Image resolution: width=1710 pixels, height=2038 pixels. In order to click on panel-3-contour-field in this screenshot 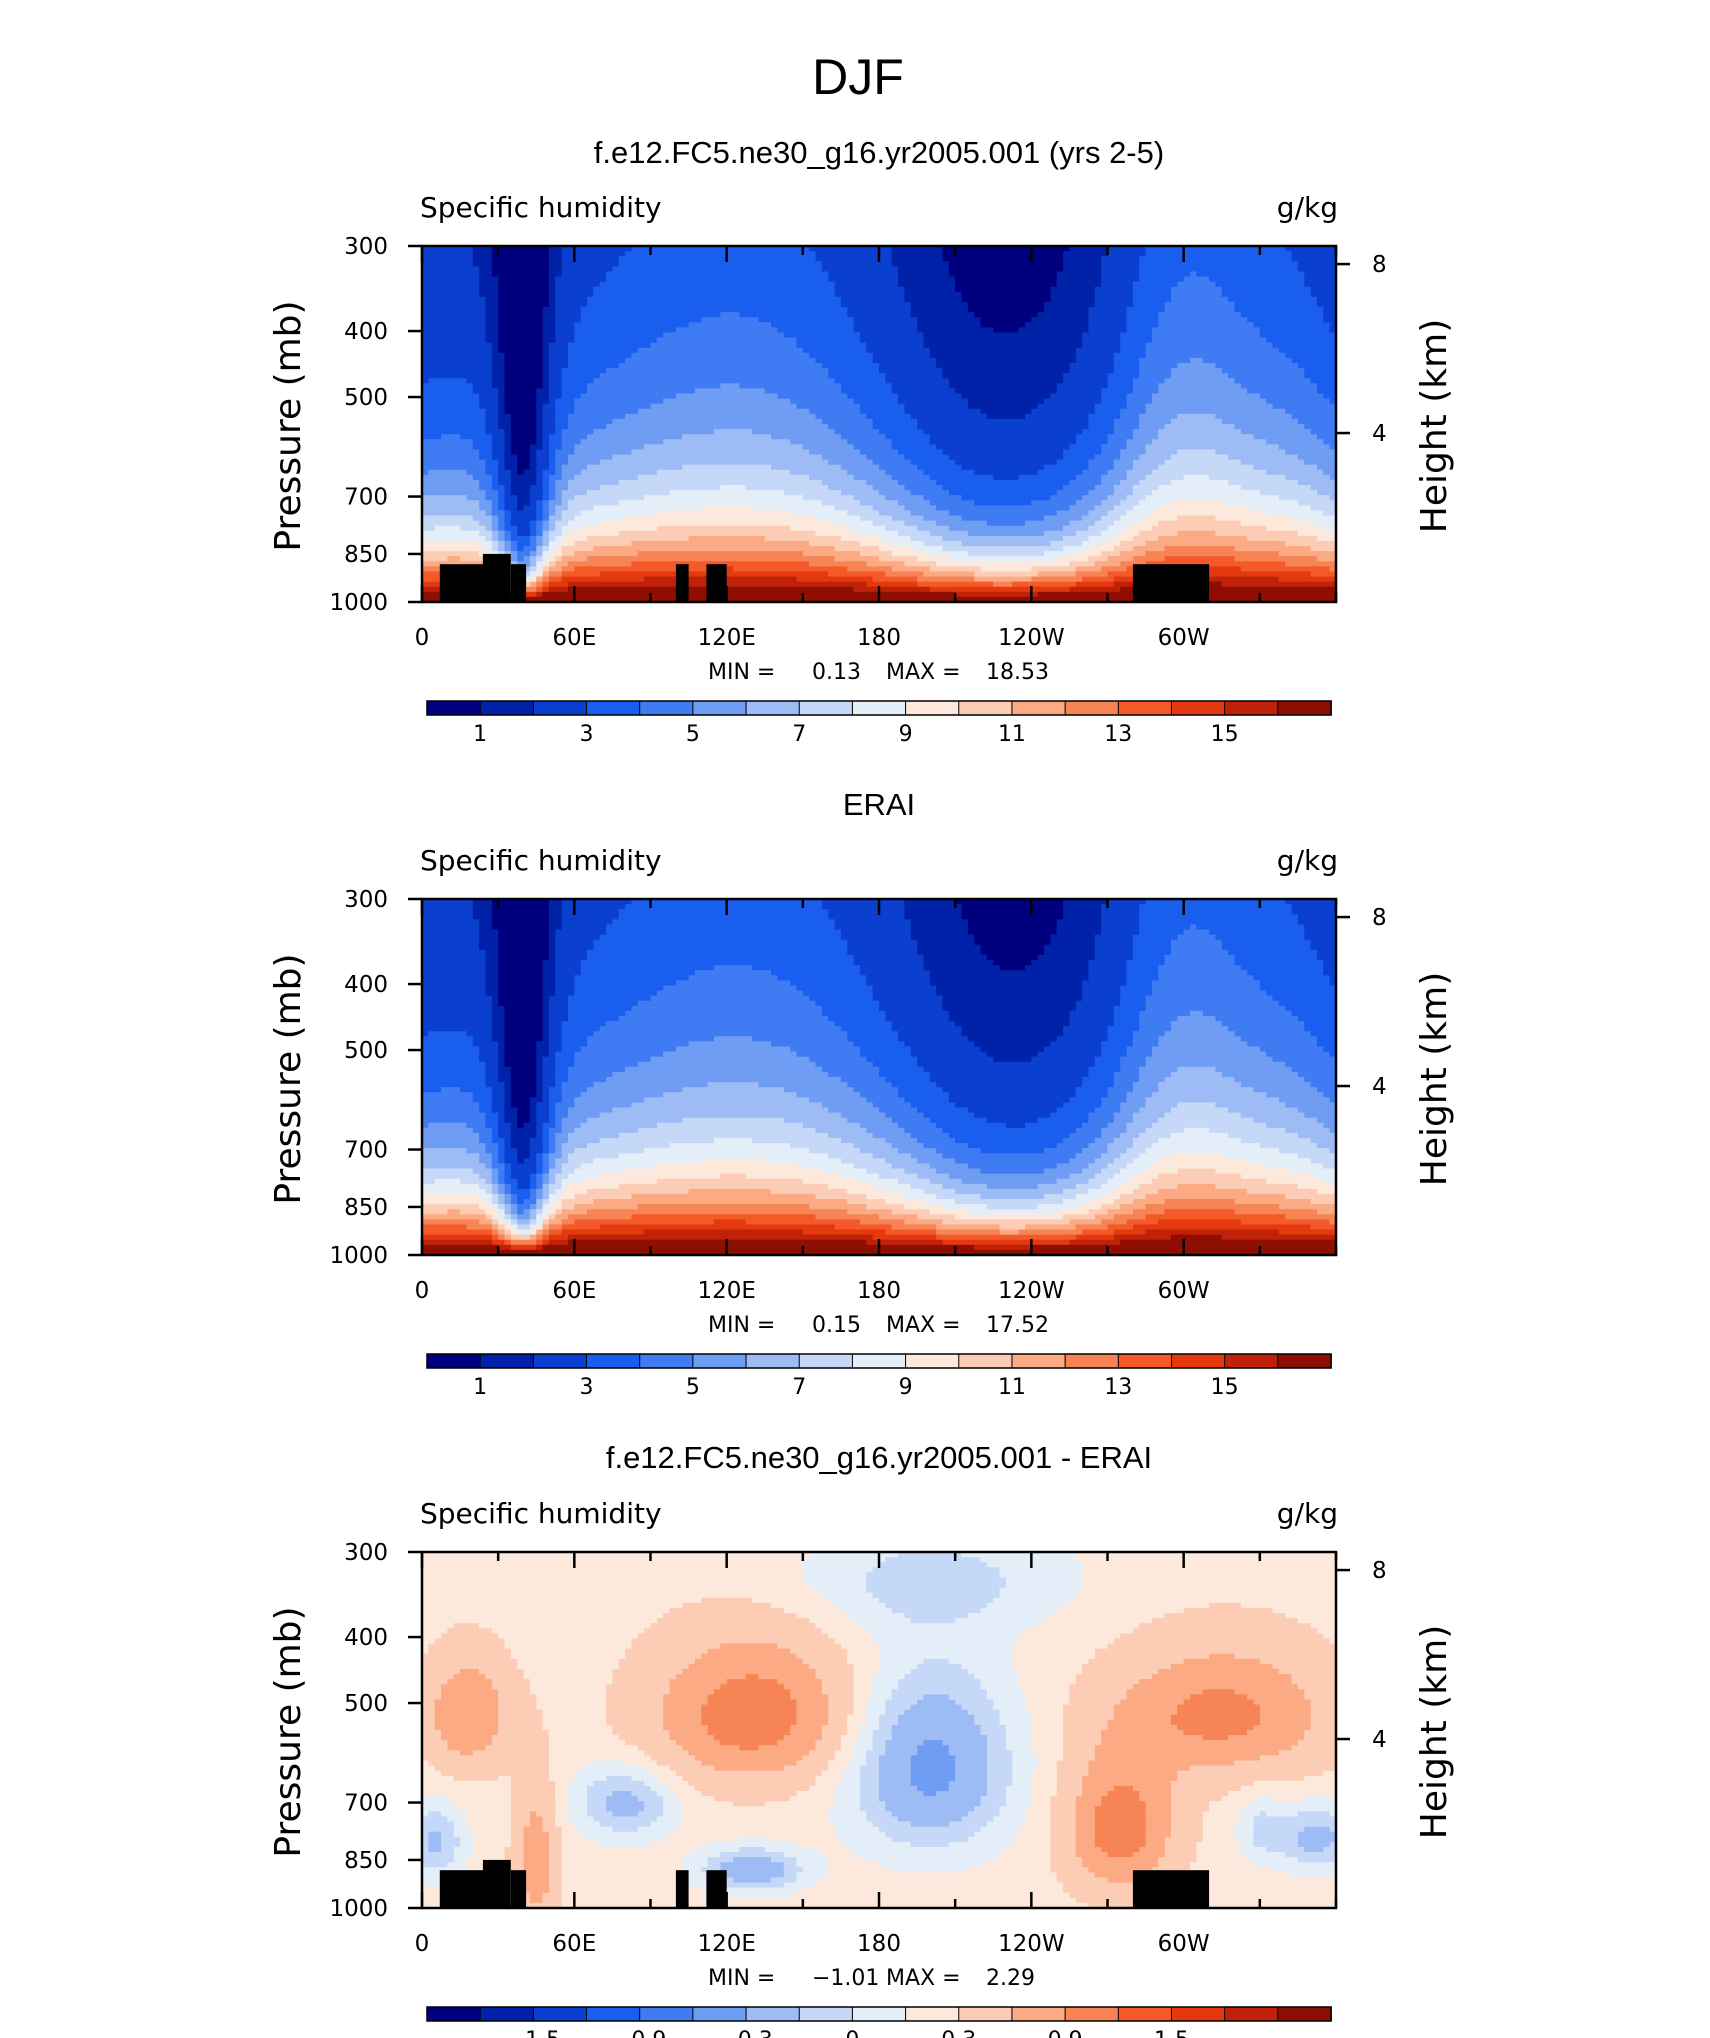, I will do `click(879, 1730)`.